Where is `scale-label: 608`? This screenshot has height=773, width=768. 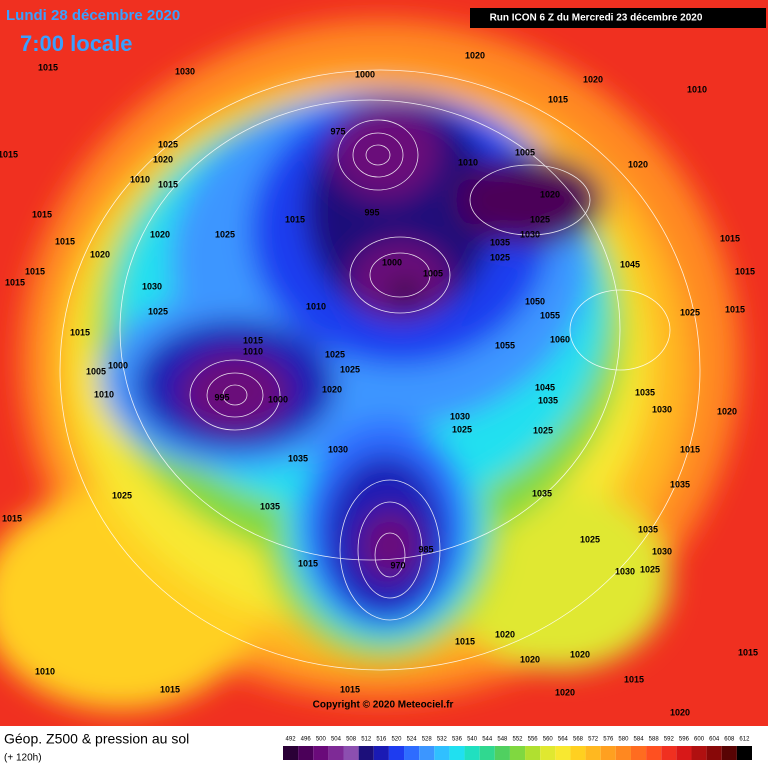
scale-label: 608 is located at coordinates (729, 740).